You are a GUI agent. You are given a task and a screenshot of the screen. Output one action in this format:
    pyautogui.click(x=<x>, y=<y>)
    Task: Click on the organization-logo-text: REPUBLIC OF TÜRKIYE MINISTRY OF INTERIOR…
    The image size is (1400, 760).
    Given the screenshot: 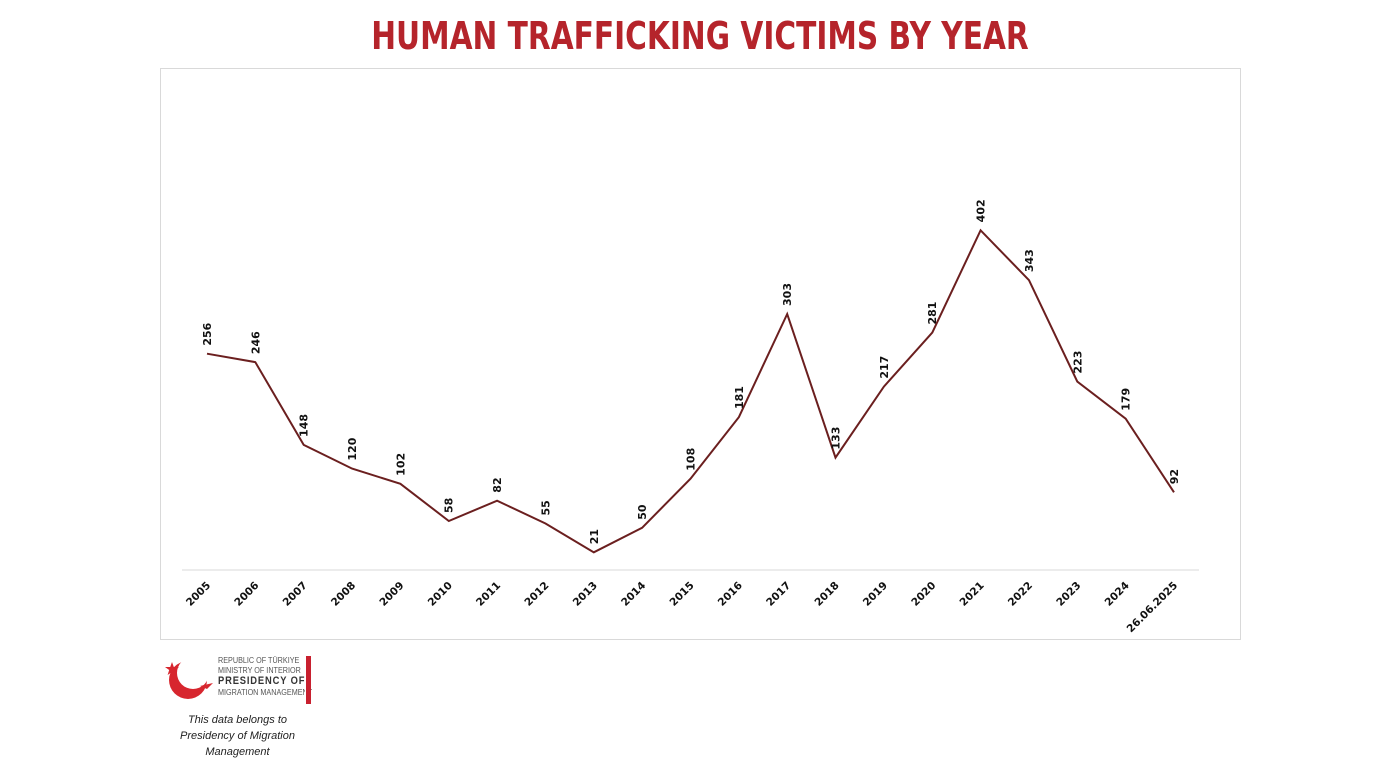 What is the action you would take?
    pyautogui.click(x=273, y=676)
    